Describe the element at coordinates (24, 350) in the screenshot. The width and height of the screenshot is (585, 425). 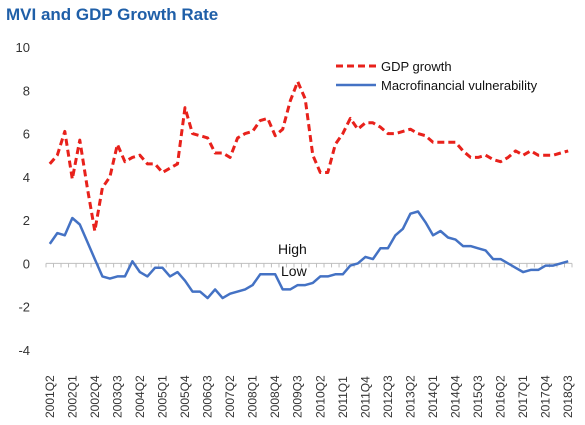
I see `y-tick-label: -4` at that location.